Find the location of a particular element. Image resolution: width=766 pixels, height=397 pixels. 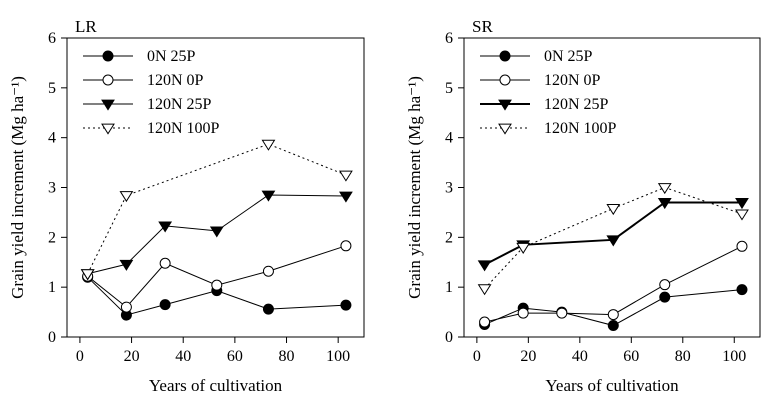

series-120n-25p is located at coordinates (216, 235).